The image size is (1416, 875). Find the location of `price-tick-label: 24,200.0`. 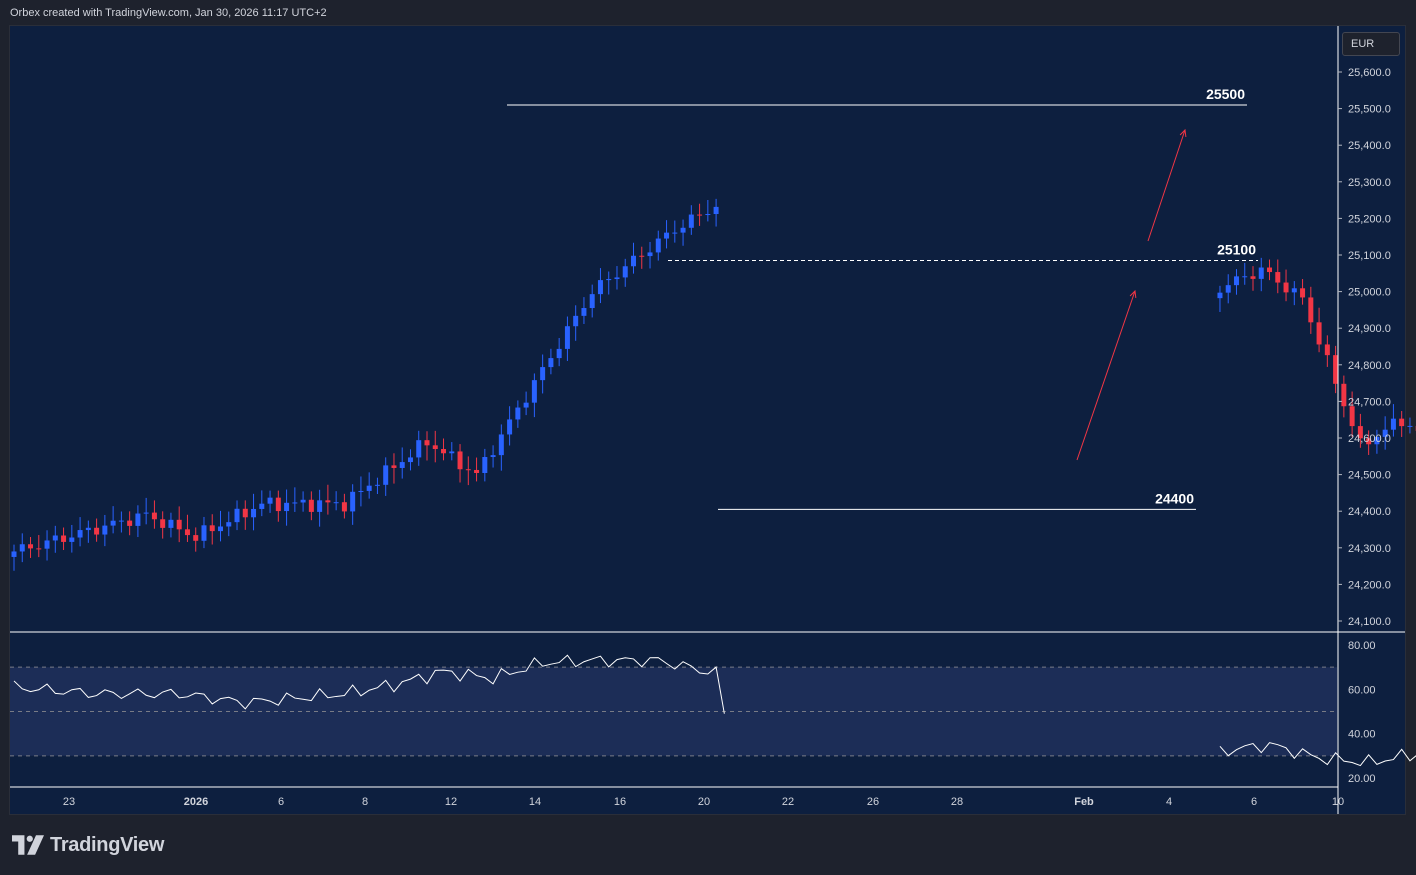

price-tick-label: 24,200.0 is located at coordinates (1369, 585).